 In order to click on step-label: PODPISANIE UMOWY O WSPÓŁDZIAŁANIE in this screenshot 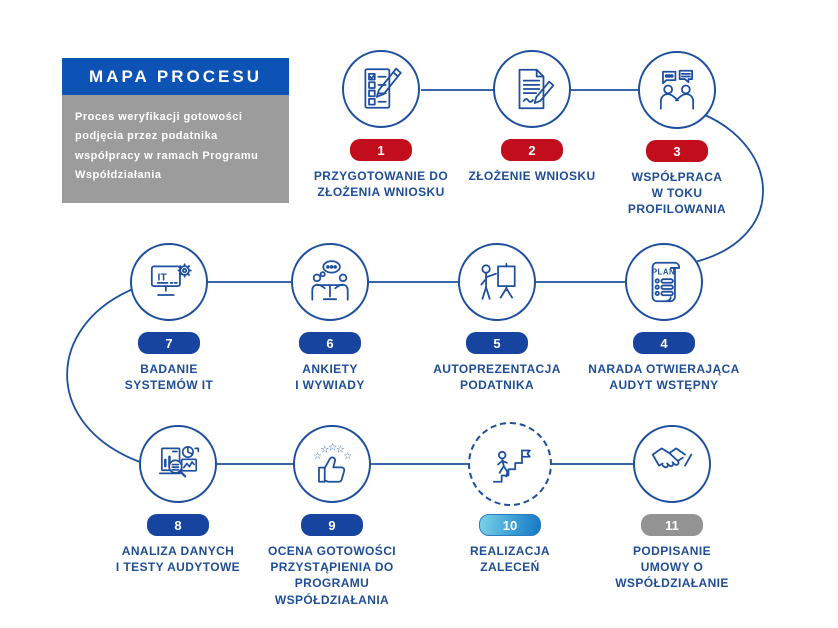, I will do `click(672, 567)`.